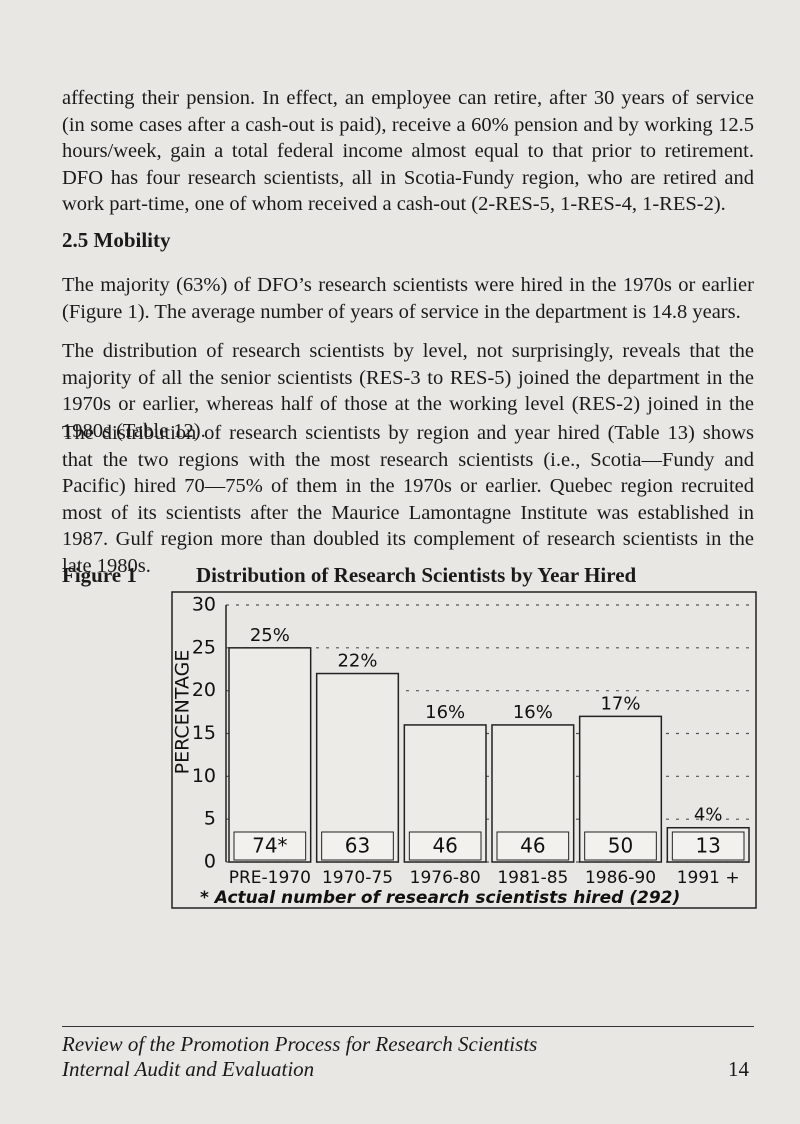  I want to click on section-heading: 2.5 Mobility, so click(116, 240).